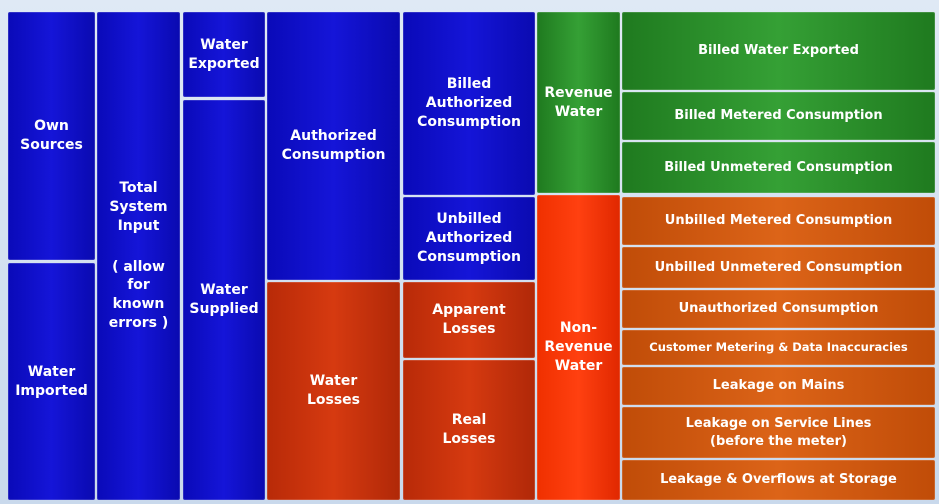 This screenshot has width=939, height=504. I want to click on note: ( allow for known errors ), so click(138, 295).